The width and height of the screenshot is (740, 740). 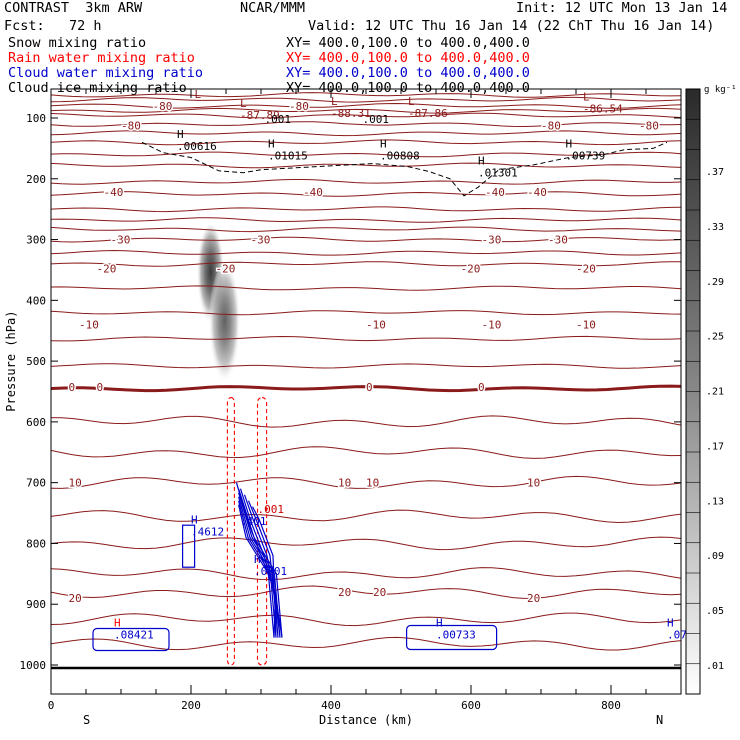 I want to click on colorbar-tick-label: .33, so click(x=715, y=227).